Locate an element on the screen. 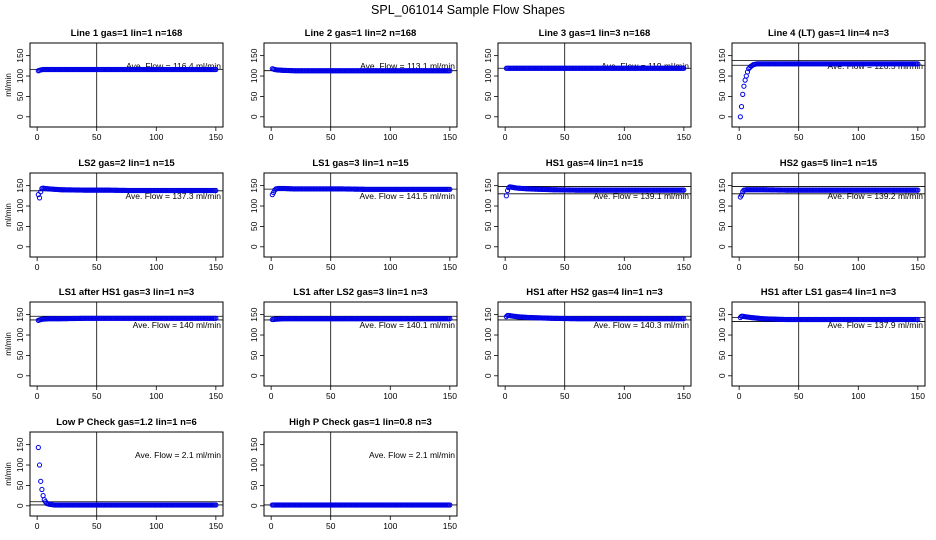  y-axis-label: ml/min is located at coordinates (8, 215).